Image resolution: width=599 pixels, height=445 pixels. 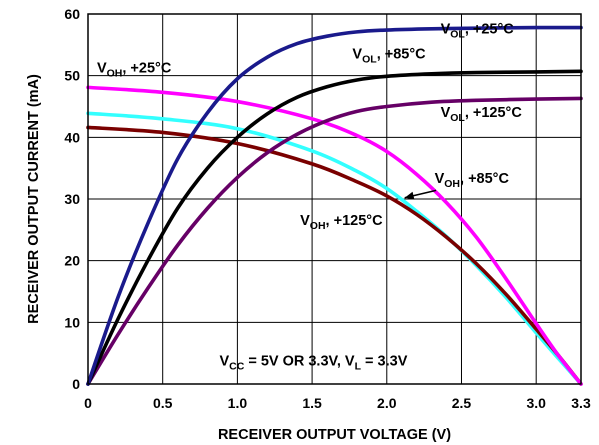 I want to click on annotation-arrowhead, so click(x=409, y=195).